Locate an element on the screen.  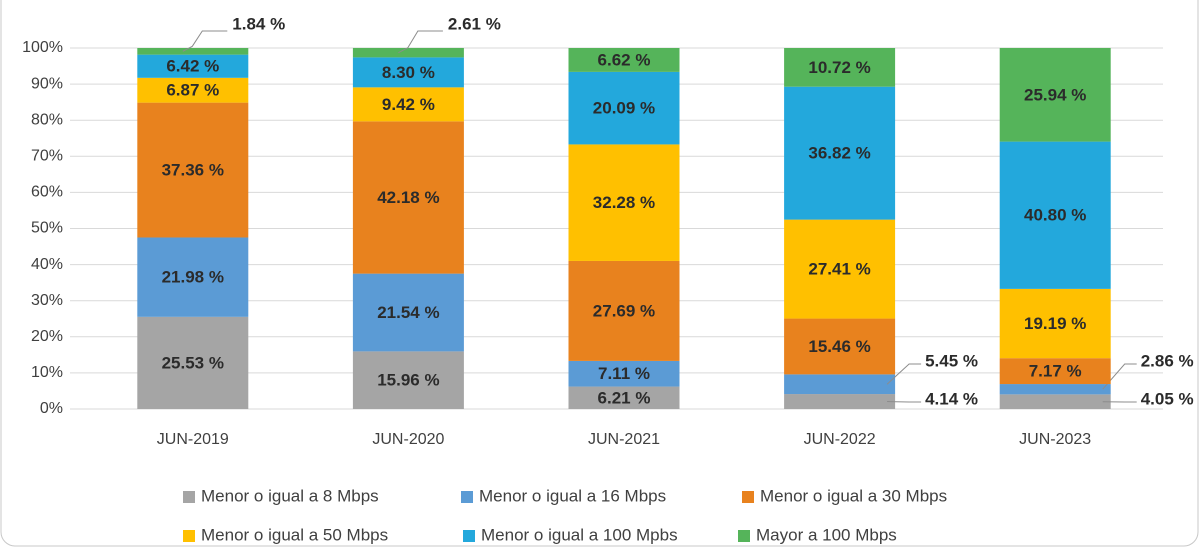
y-tick-label: 30% is located at coordinates (47, 300).